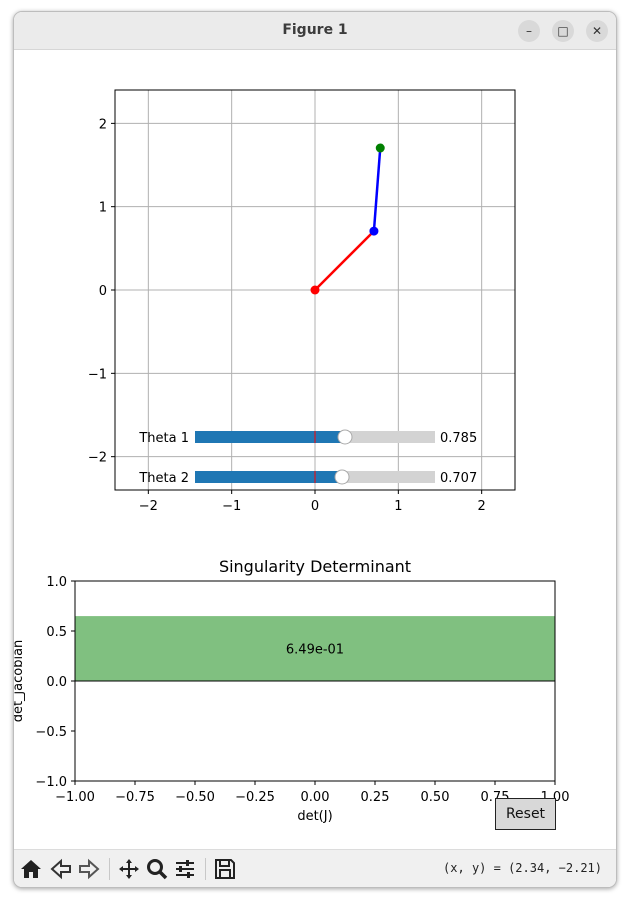 This screenshot has height=900, width=628. I want to click on minimize-icon: –, so click(529, 31).